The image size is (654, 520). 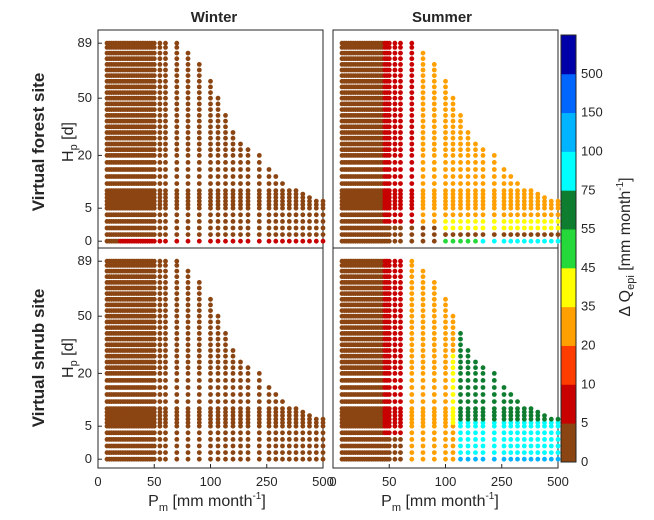 I want to click on y-tick-label: 0, so click(x=88, y=458).